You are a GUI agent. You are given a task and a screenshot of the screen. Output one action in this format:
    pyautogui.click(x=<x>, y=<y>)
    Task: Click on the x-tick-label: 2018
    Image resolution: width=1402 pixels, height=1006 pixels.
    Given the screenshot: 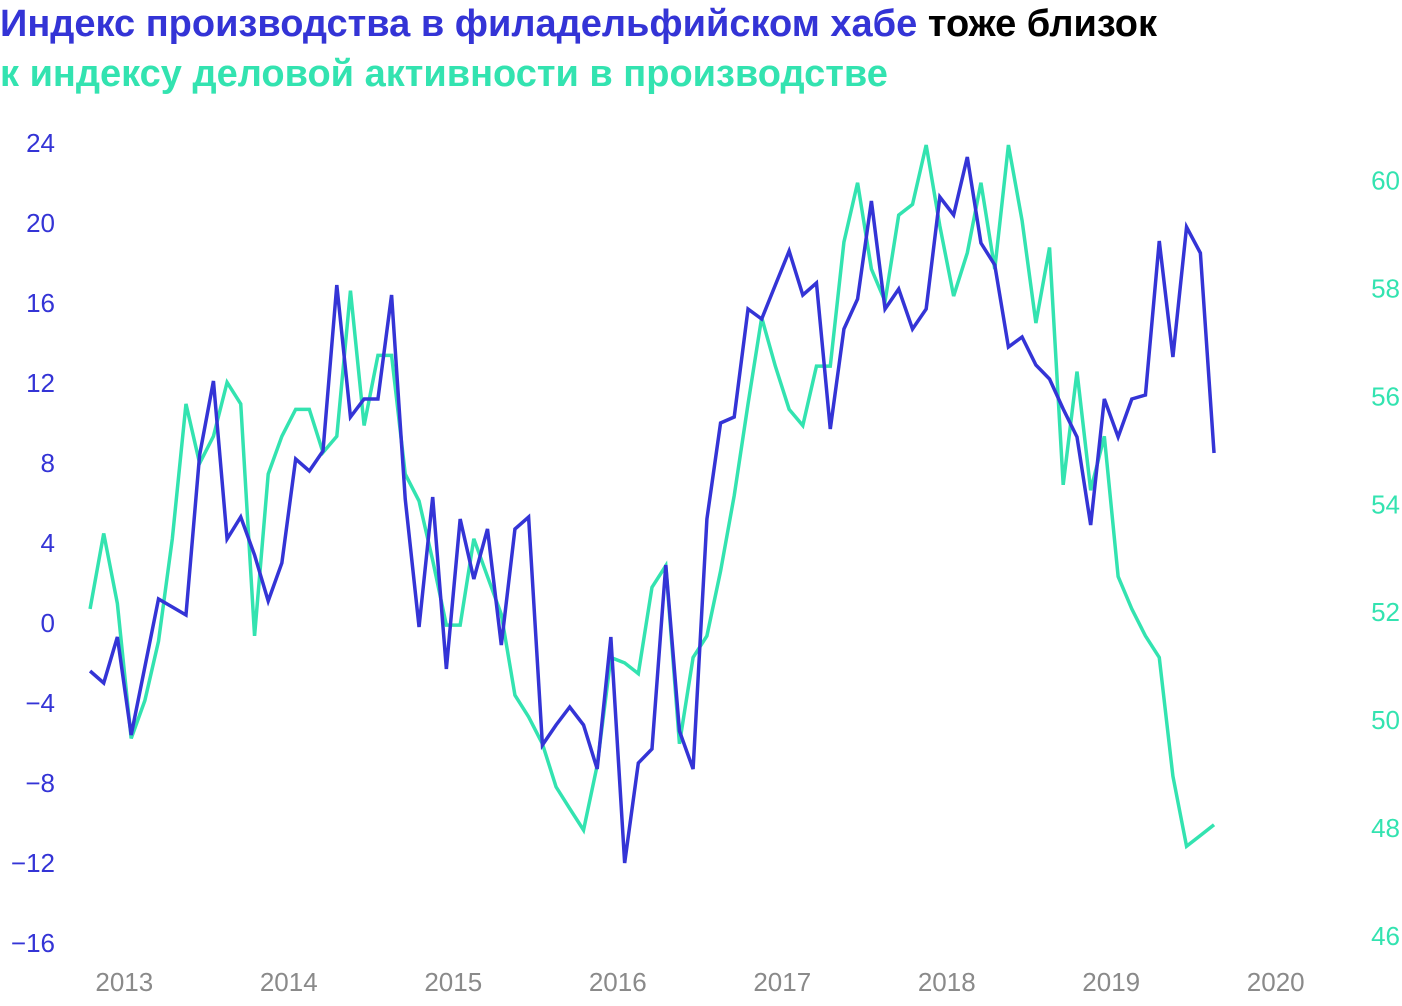 What is the action you would take?
    pyautogui.click(x=947, y=982)
    